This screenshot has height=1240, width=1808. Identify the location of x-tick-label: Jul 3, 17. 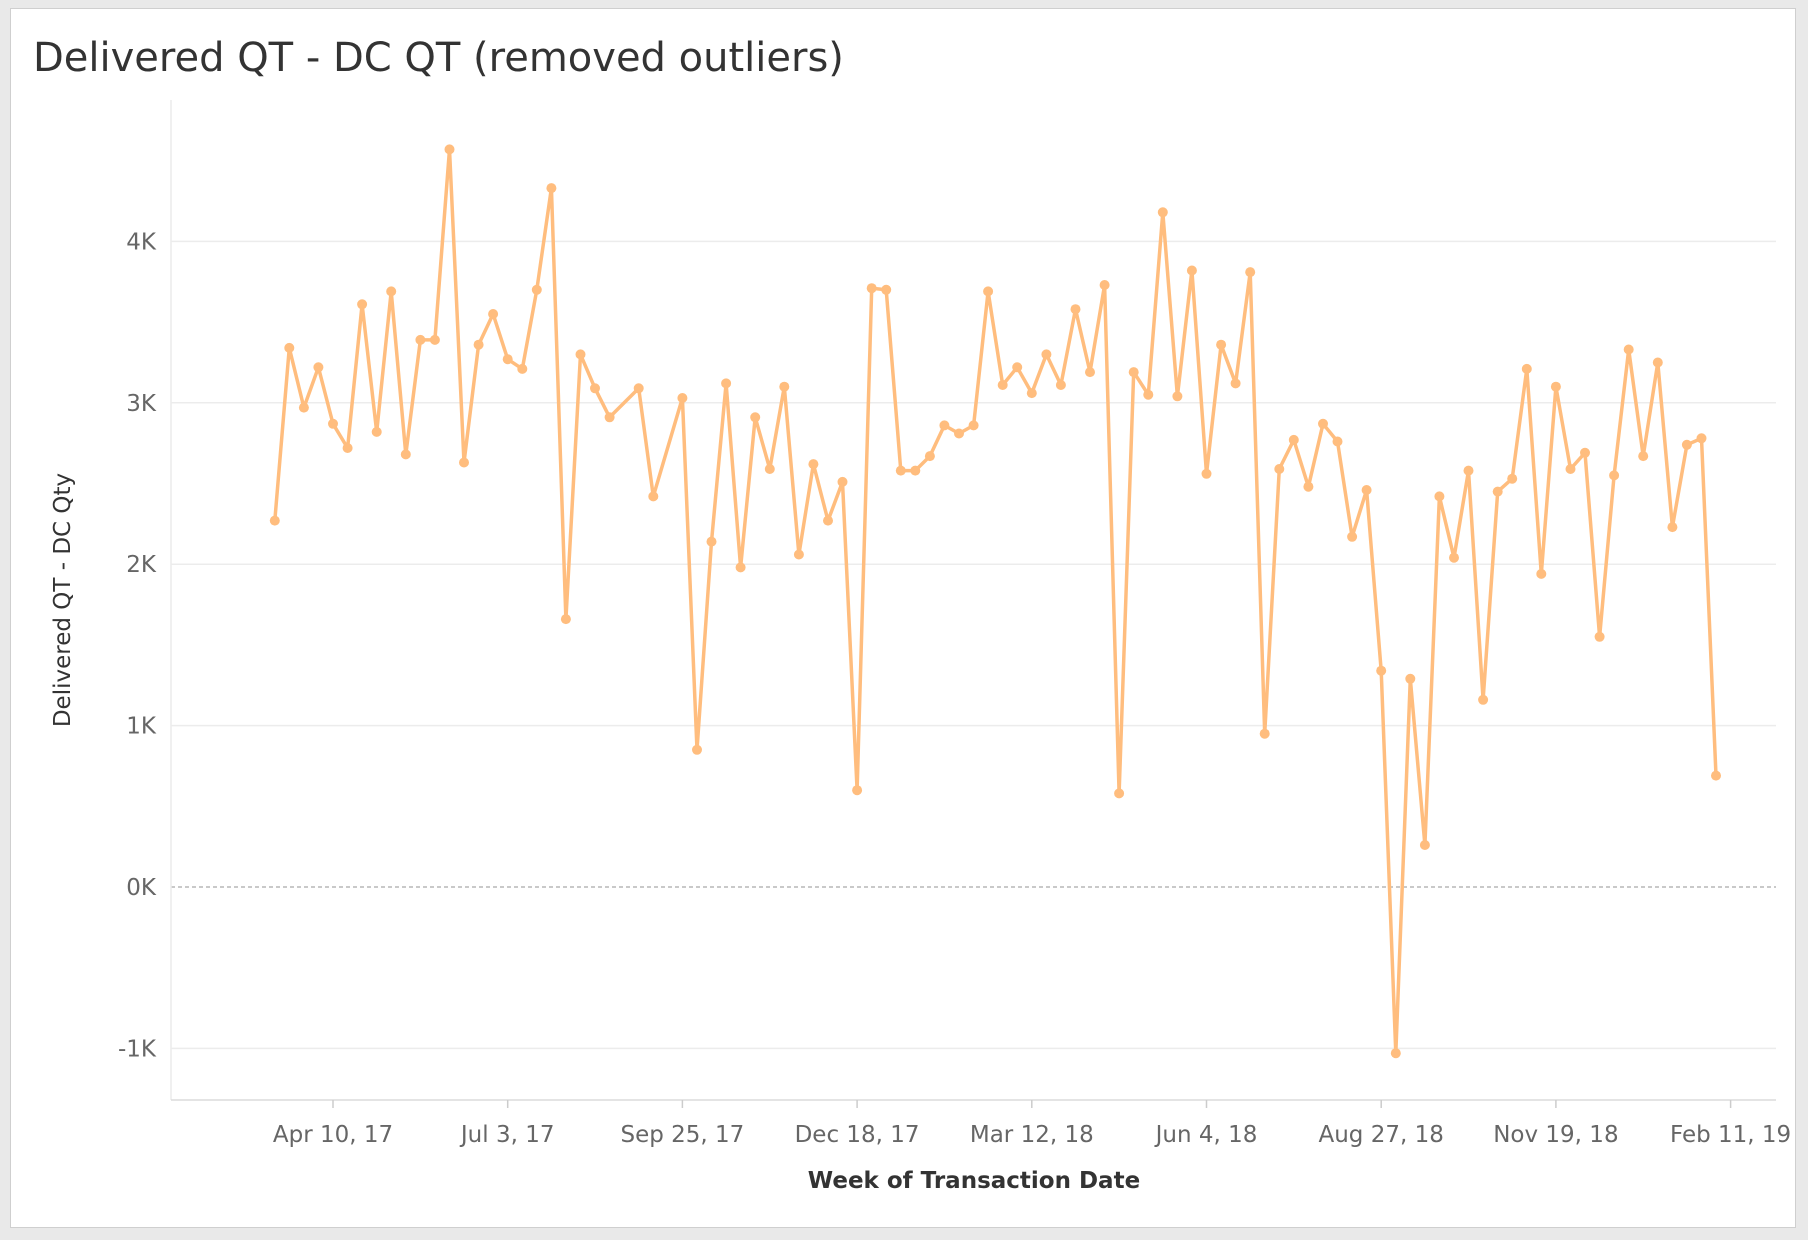
(507, 1135).